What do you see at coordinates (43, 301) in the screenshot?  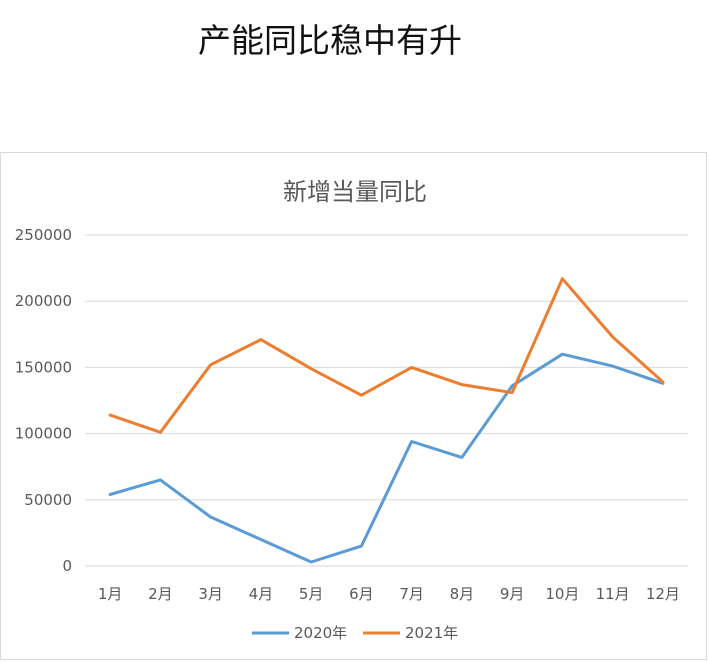 I see `y-tick-label: 200000` at bounding box center [43, 301].